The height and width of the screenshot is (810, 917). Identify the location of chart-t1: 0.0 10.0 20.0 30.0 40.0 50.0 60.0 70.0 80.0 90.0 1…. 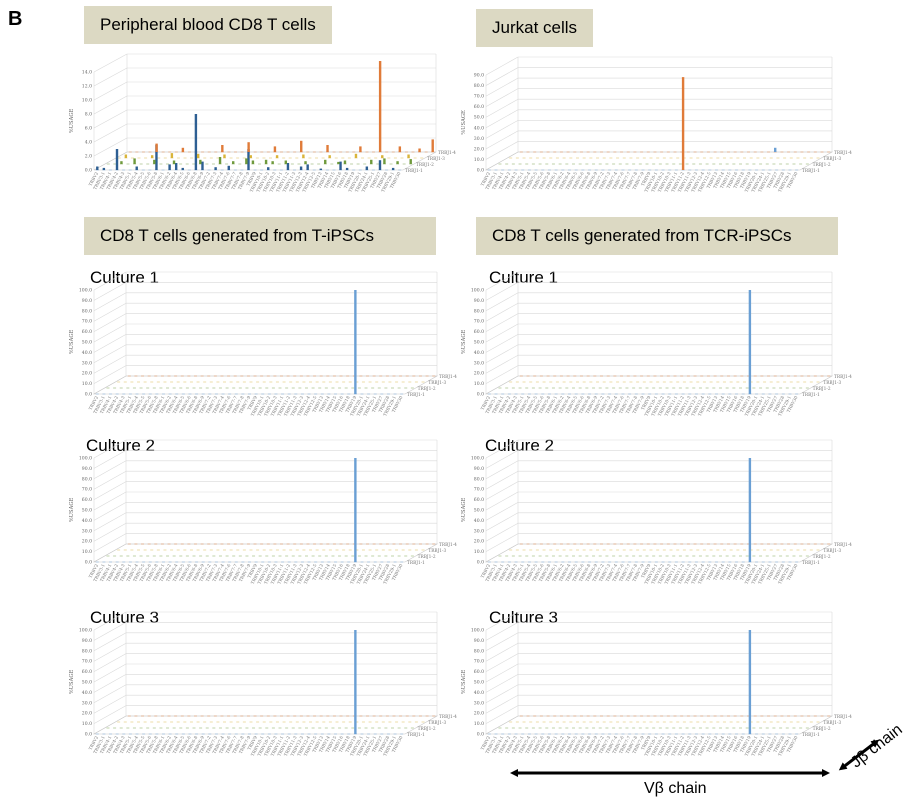
(263, 344).